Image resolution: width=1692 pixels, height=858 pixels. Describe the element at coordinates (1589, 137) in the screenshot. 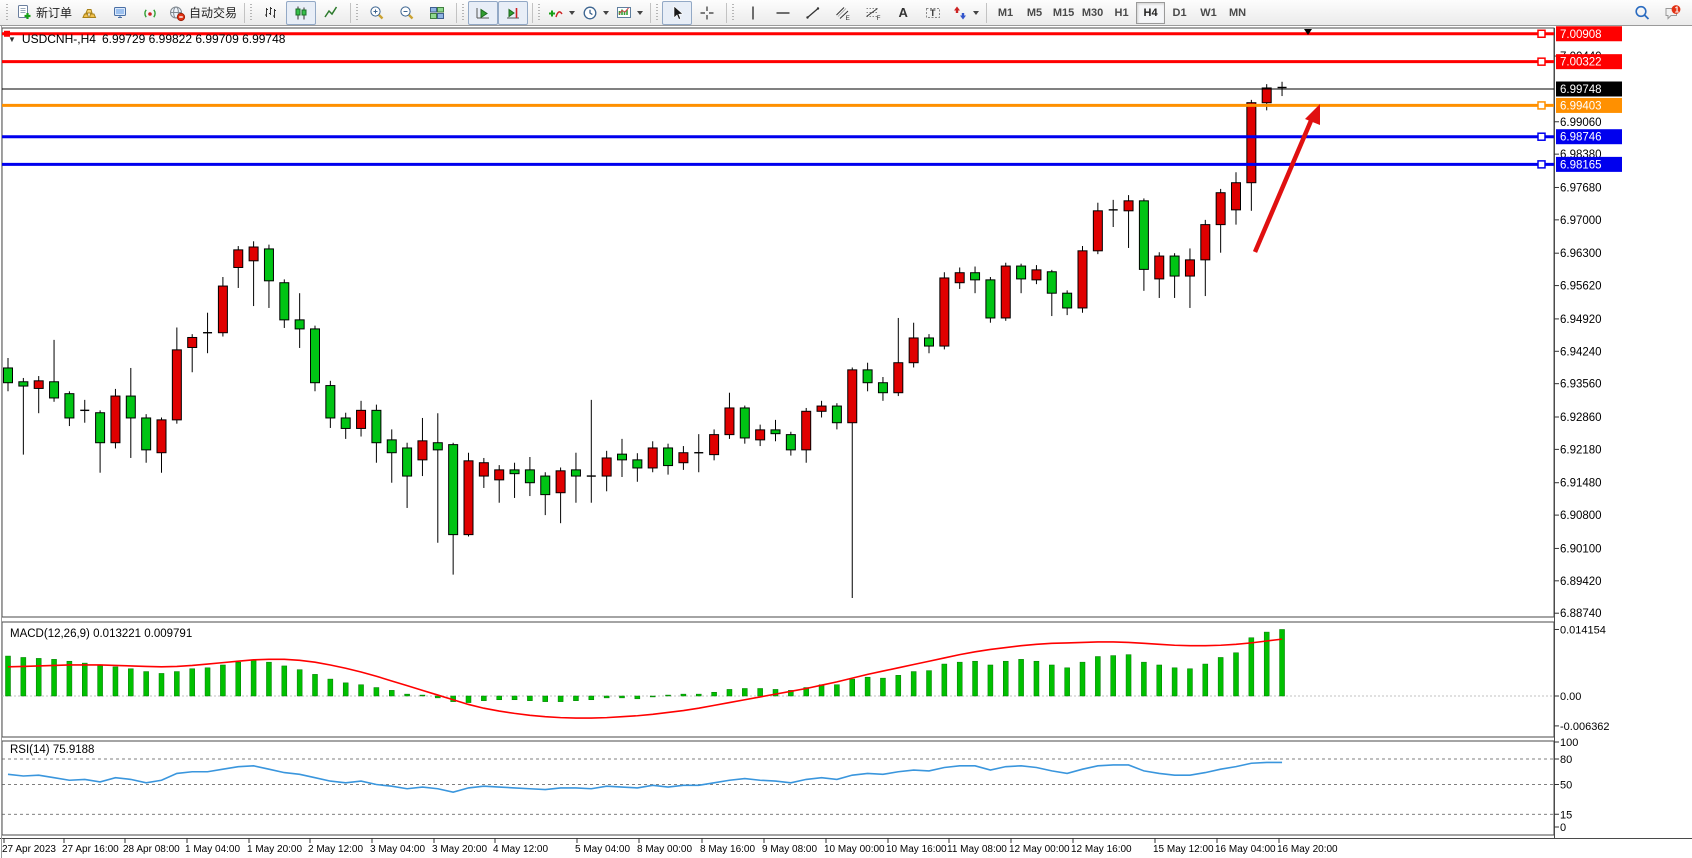

I see `price-badge-6.98746` at that location.